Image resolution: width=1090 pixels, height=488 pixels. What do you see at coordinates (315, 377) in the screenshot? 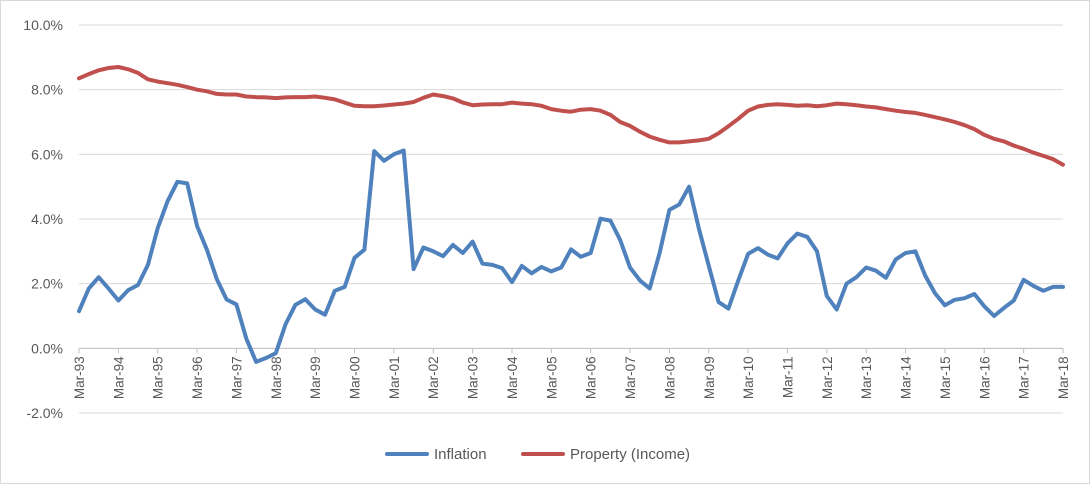
I see `x-tick-label: Mar-99` at bounding box center [315, 377].